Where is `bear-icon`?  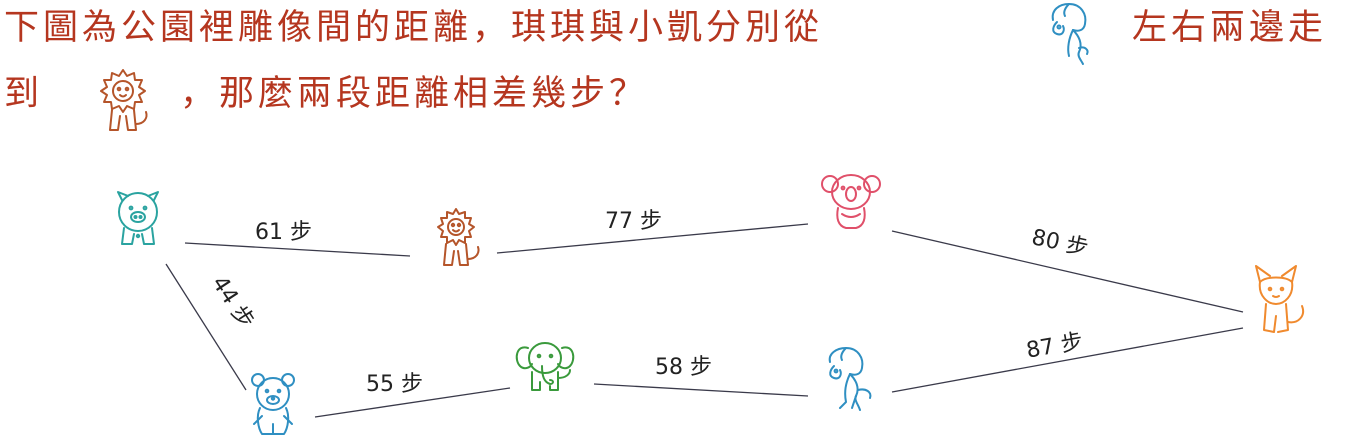
bear-icon is located at coordinates (273, 404).